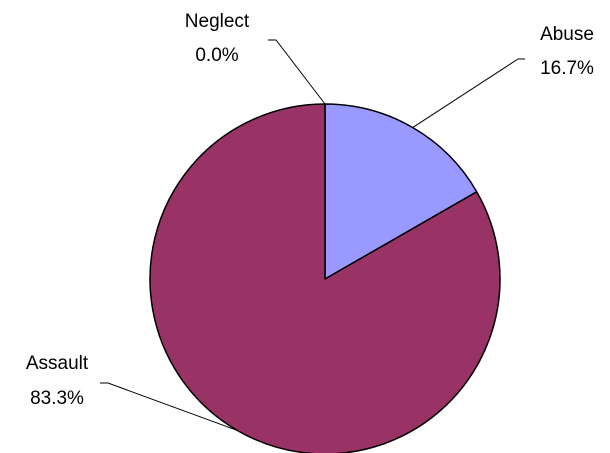 The image size is (610, 453). I want to click on pie-slice-abuse, so click(401, 191).